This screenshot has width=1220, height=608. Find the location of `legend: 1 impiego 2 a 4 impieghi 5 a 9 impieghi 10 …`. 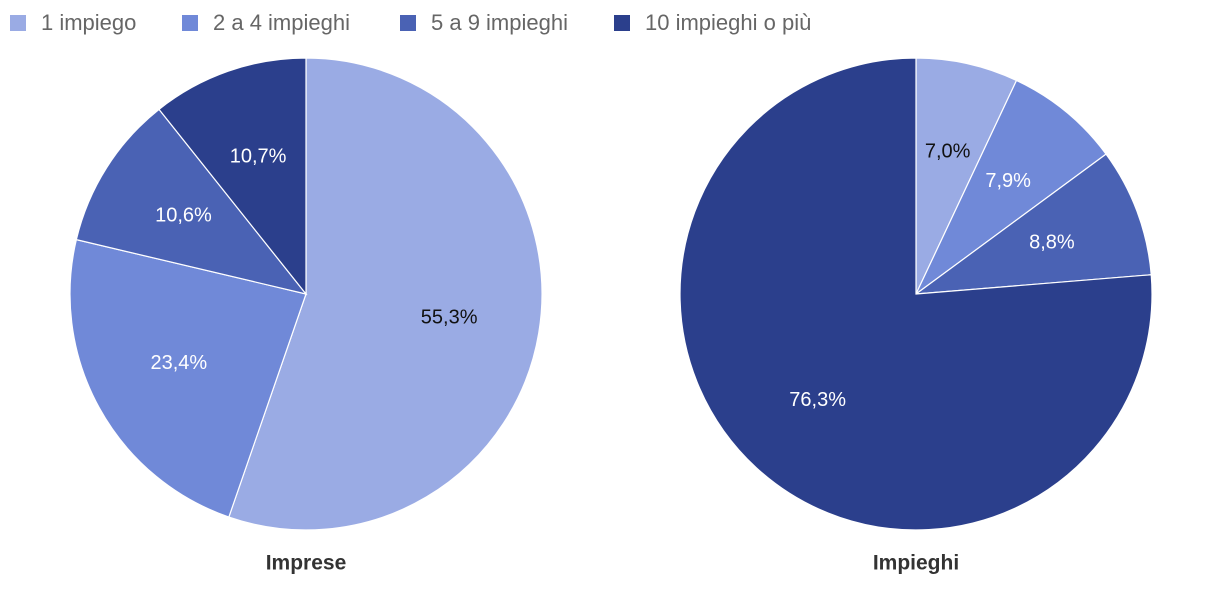

legend: 1 impiego 2 a 4 impieghi 5 a 9 impieghi 10 … is located at coordinates (410, 22).